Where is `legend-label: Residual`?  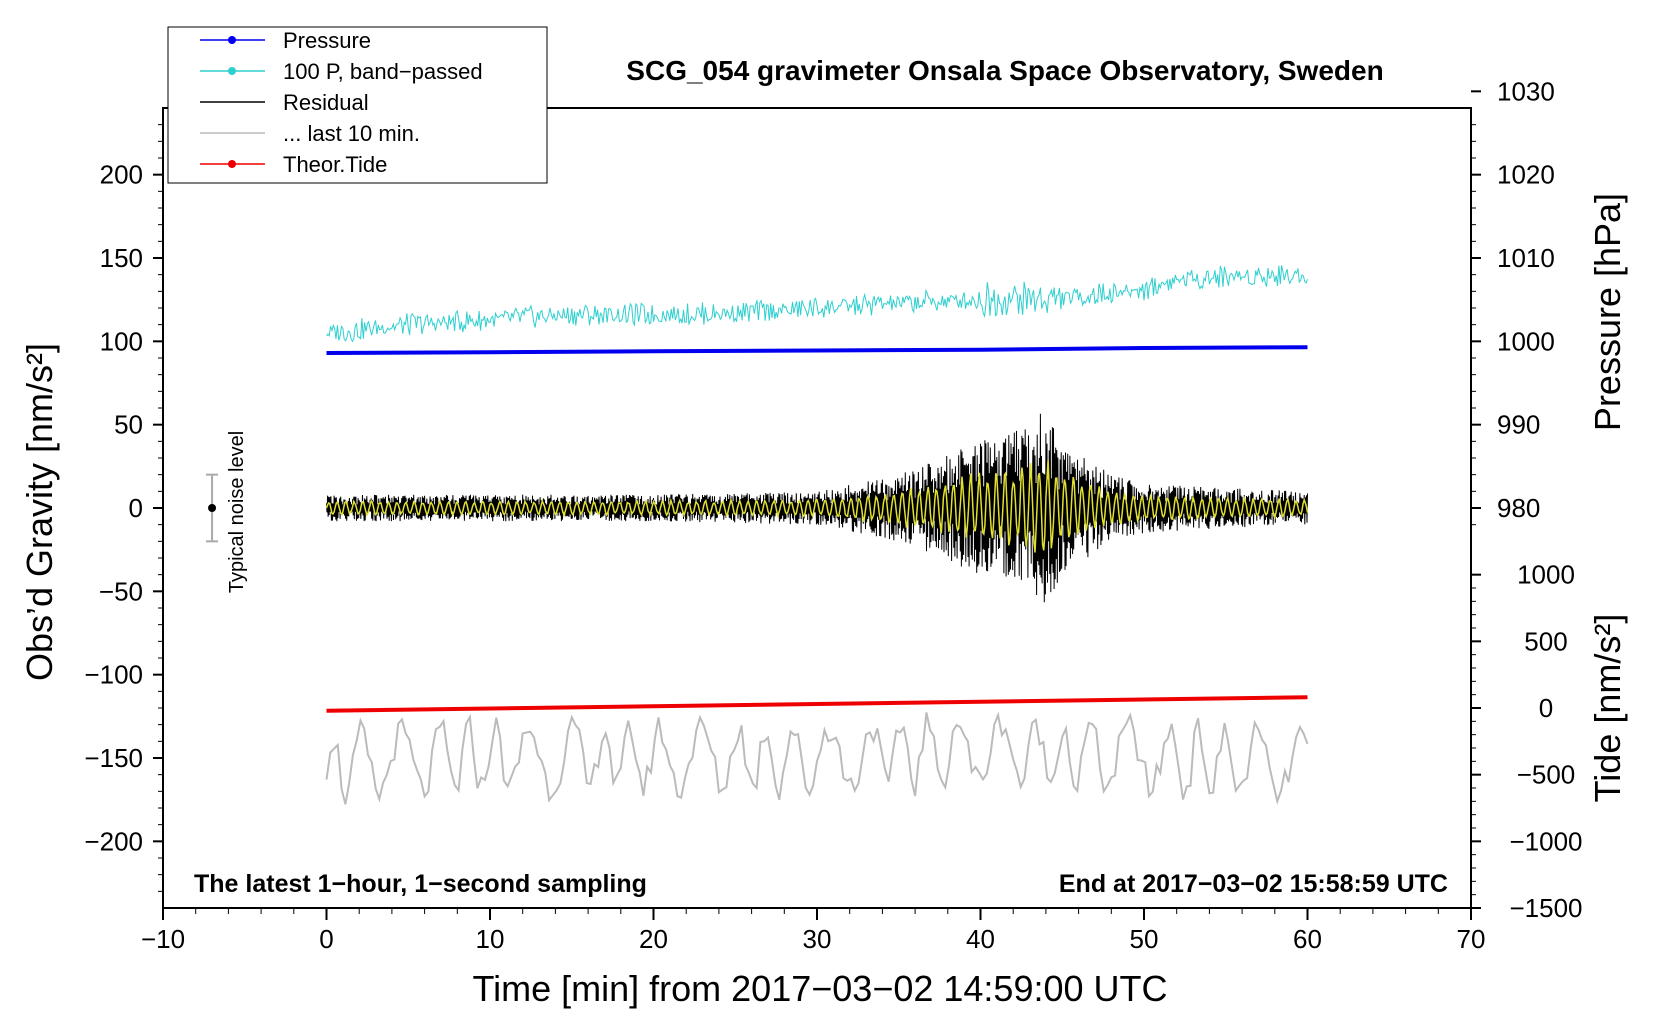
legend-label: Residual is located at coordinates (326, 102).